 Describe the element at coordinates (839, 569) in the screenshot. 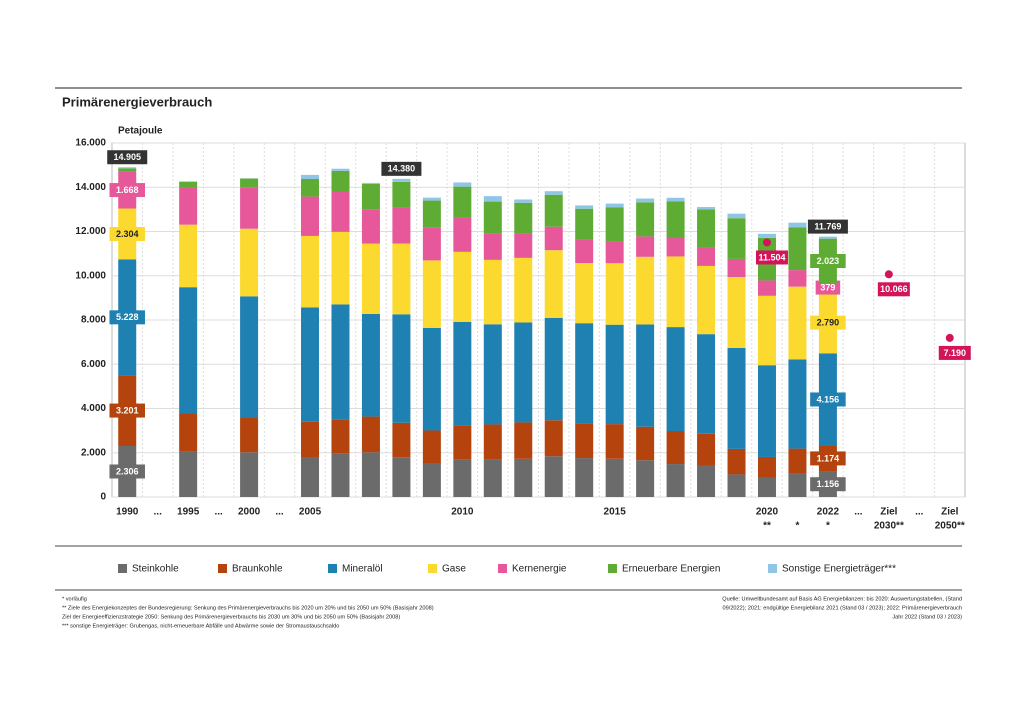

I see `legend-label: Sonstige Energieträger***` at that location.